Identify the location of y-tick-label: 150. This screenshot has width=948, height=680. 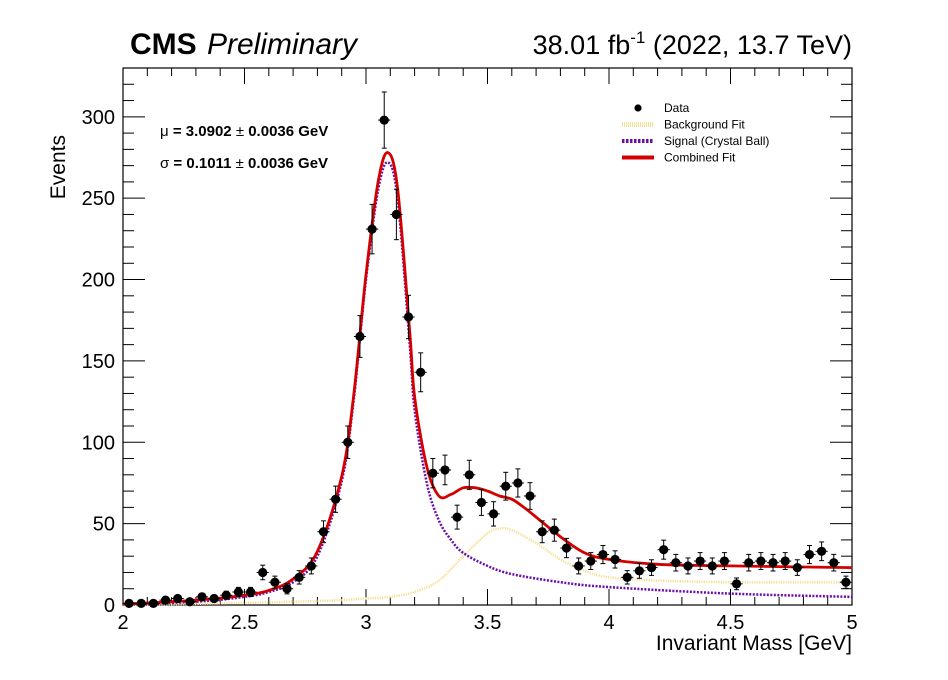
(98, 362).